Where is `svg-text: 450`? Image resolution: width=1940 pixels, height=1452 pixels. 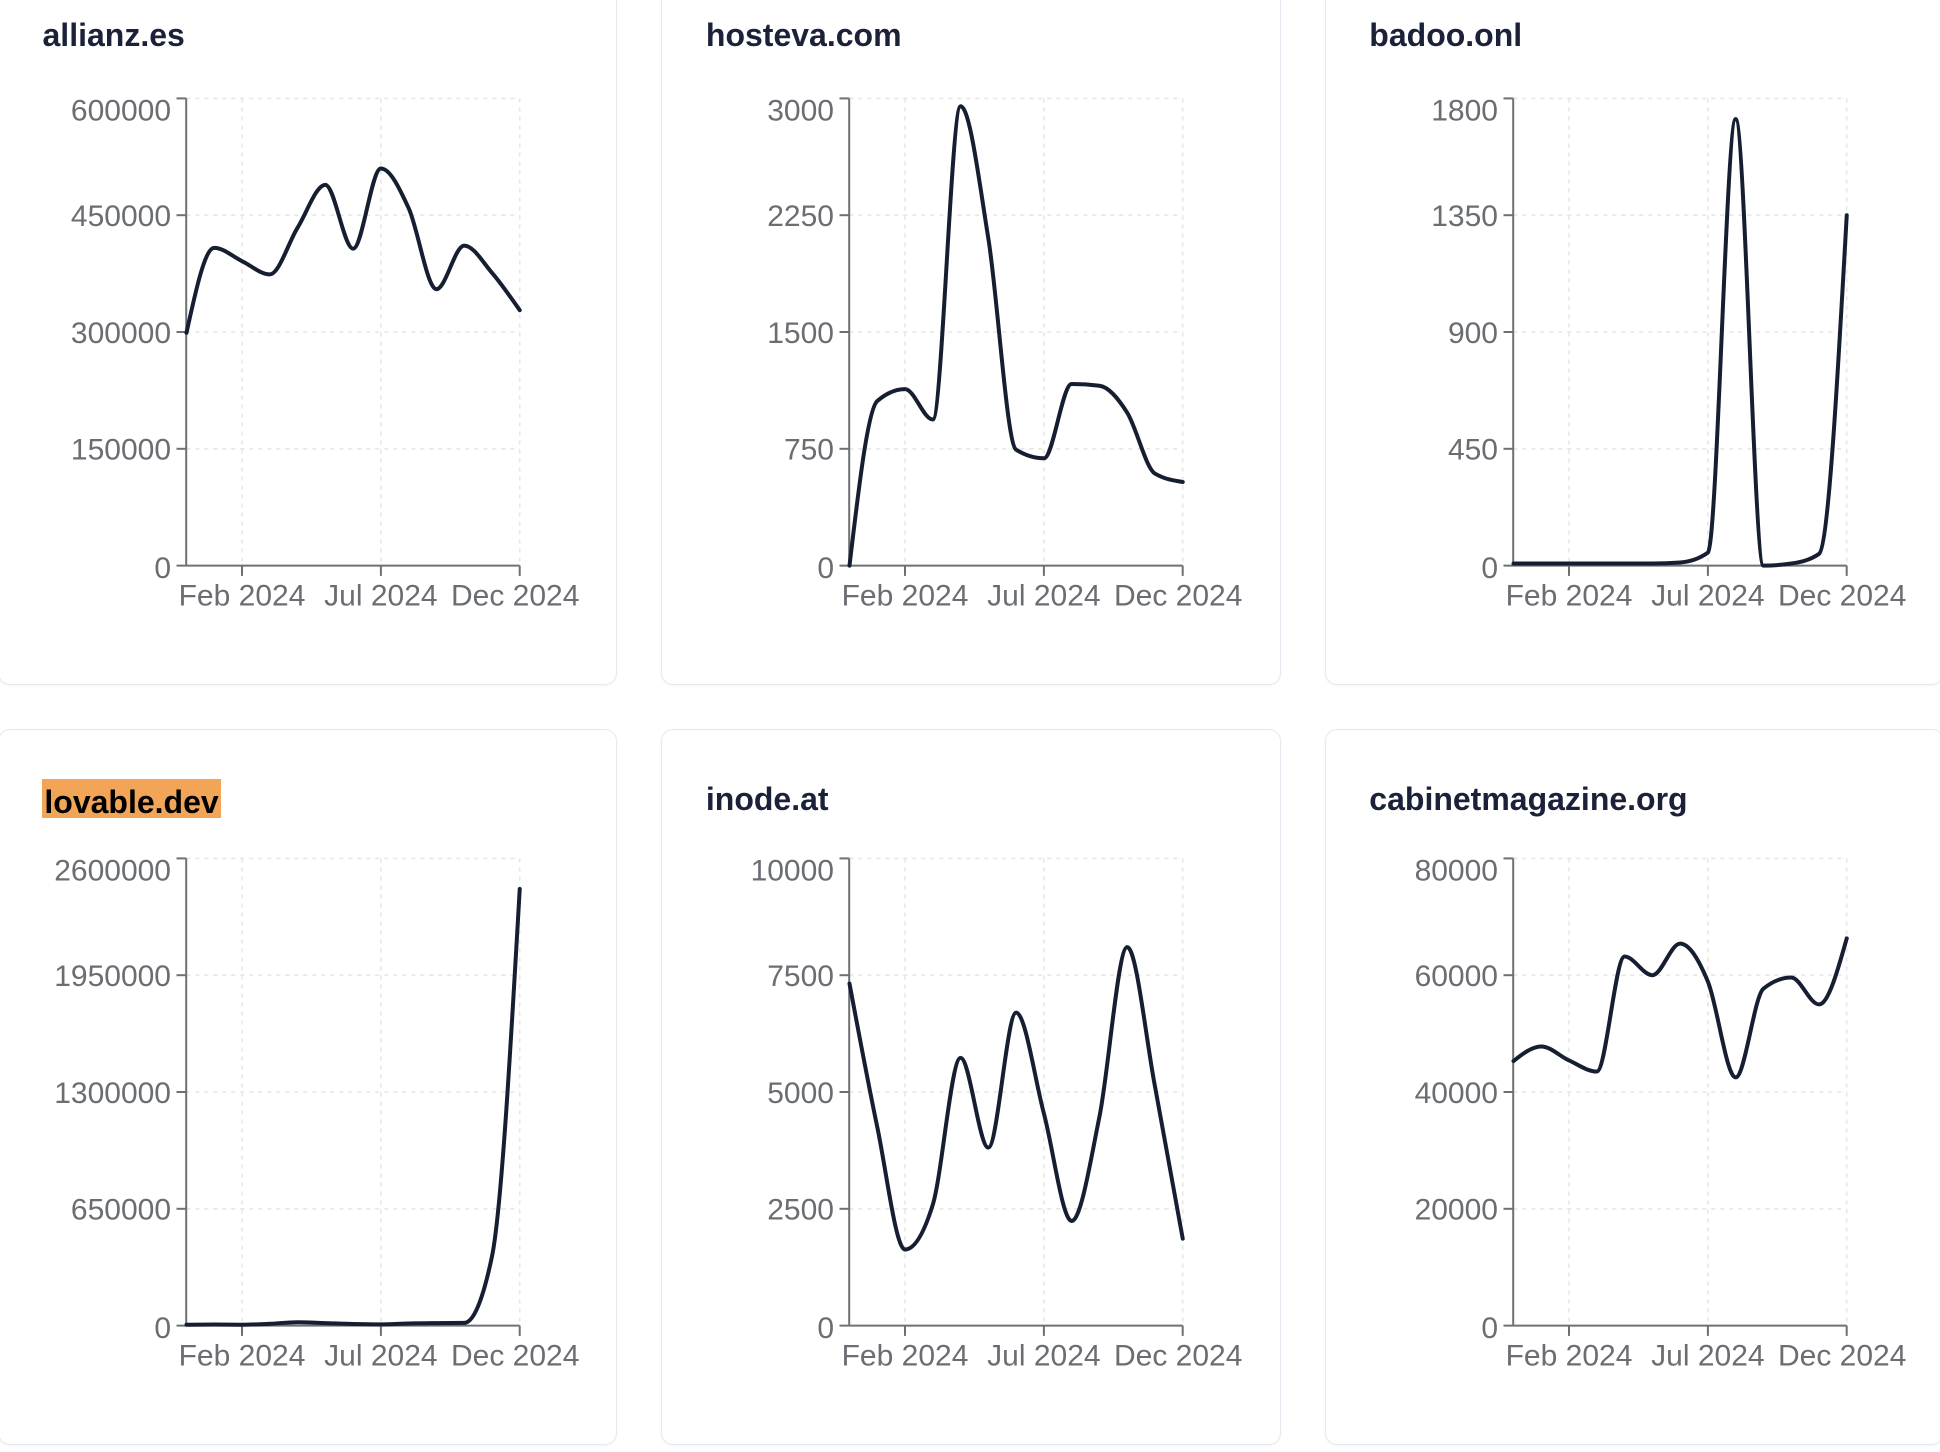
svg-text: 450 is located at coordinates (1473, 449).